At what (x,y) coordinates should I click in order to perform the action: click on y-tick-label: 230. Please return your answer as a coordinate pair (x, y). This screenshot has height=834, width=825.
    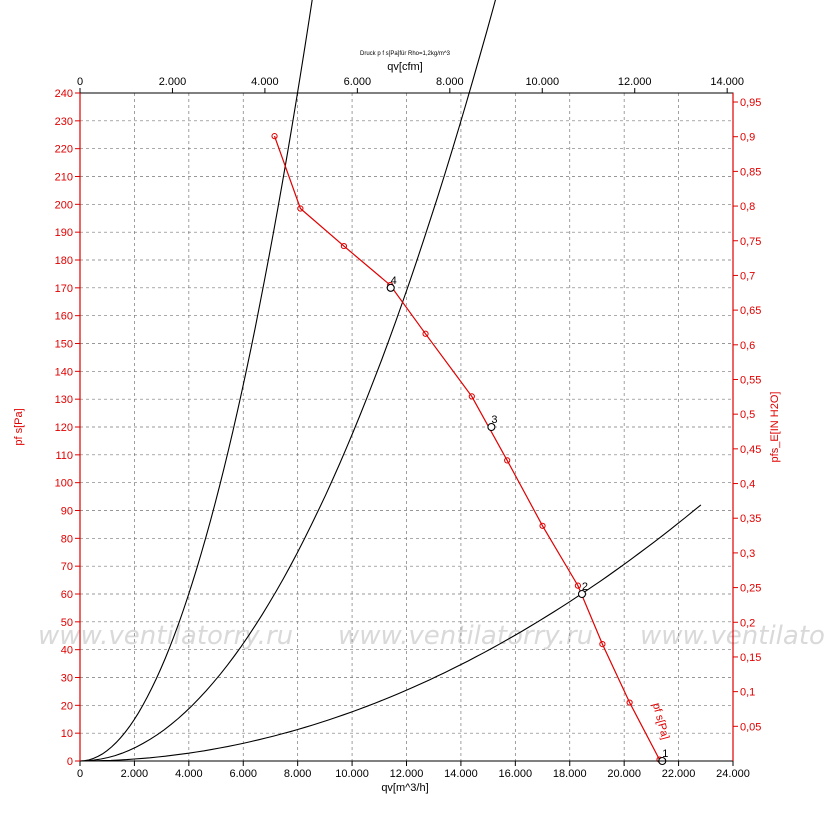
    Looking at the image, I should click on (64, 122).